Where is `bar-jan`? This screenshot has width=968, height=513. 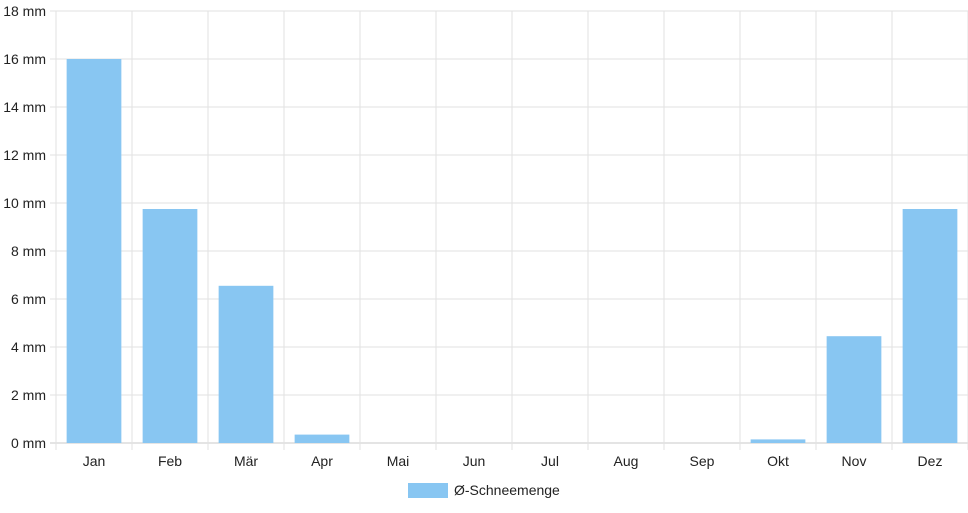 bar-jan is located at coordinates (94, 251).